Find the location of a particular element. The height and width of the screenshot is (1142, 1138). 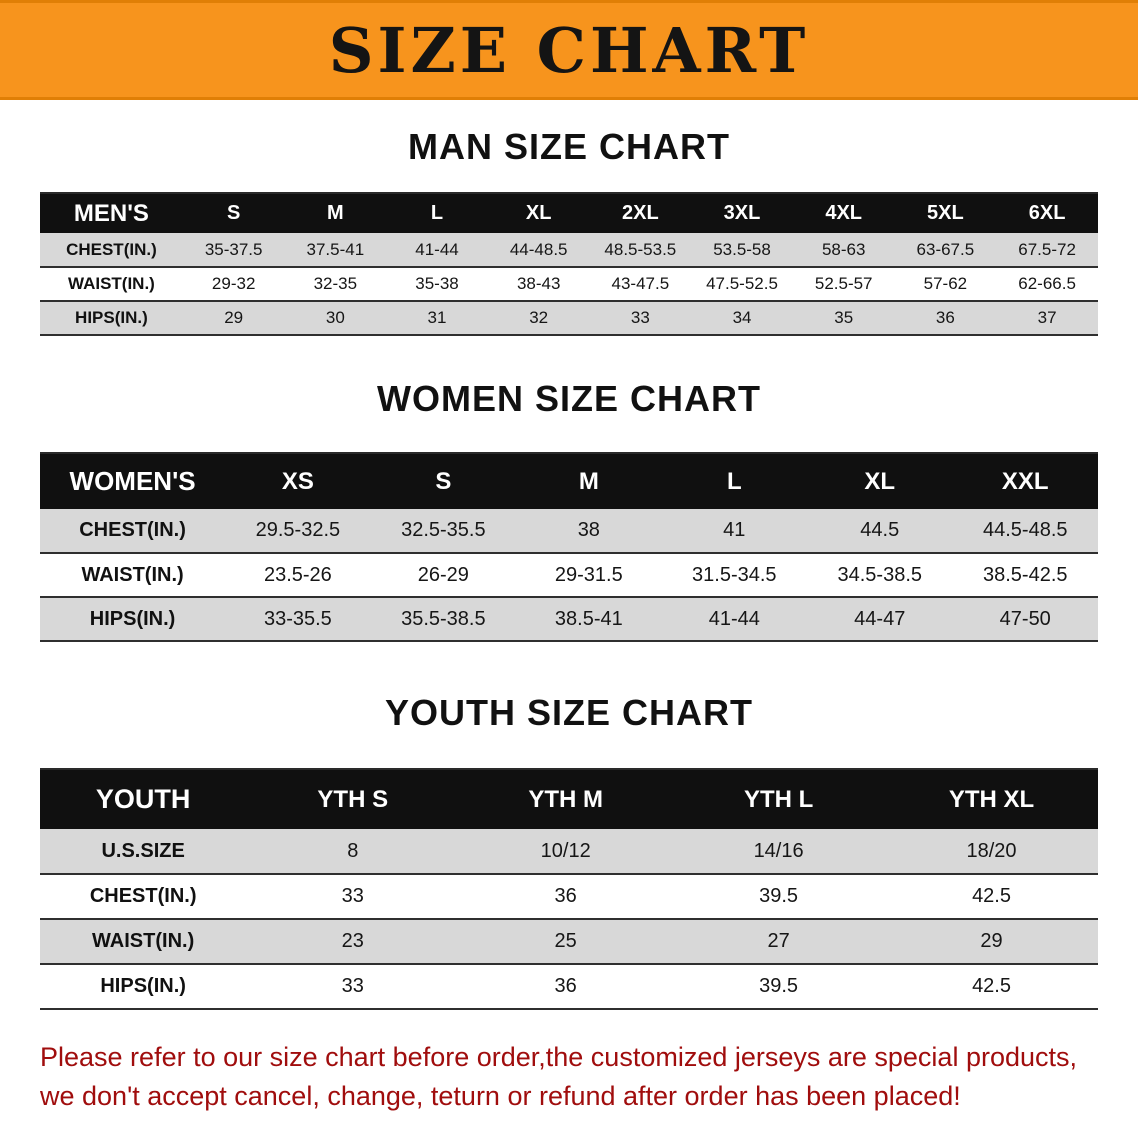

size-header-cell: YTH S is located at coordinates (353, 799).